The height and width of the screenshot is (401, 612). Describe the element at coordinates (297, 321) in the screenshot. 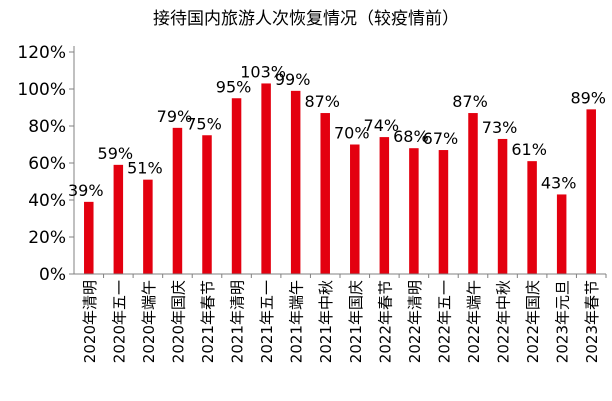

I see `x-tick-label: 2021年端午` at that location.